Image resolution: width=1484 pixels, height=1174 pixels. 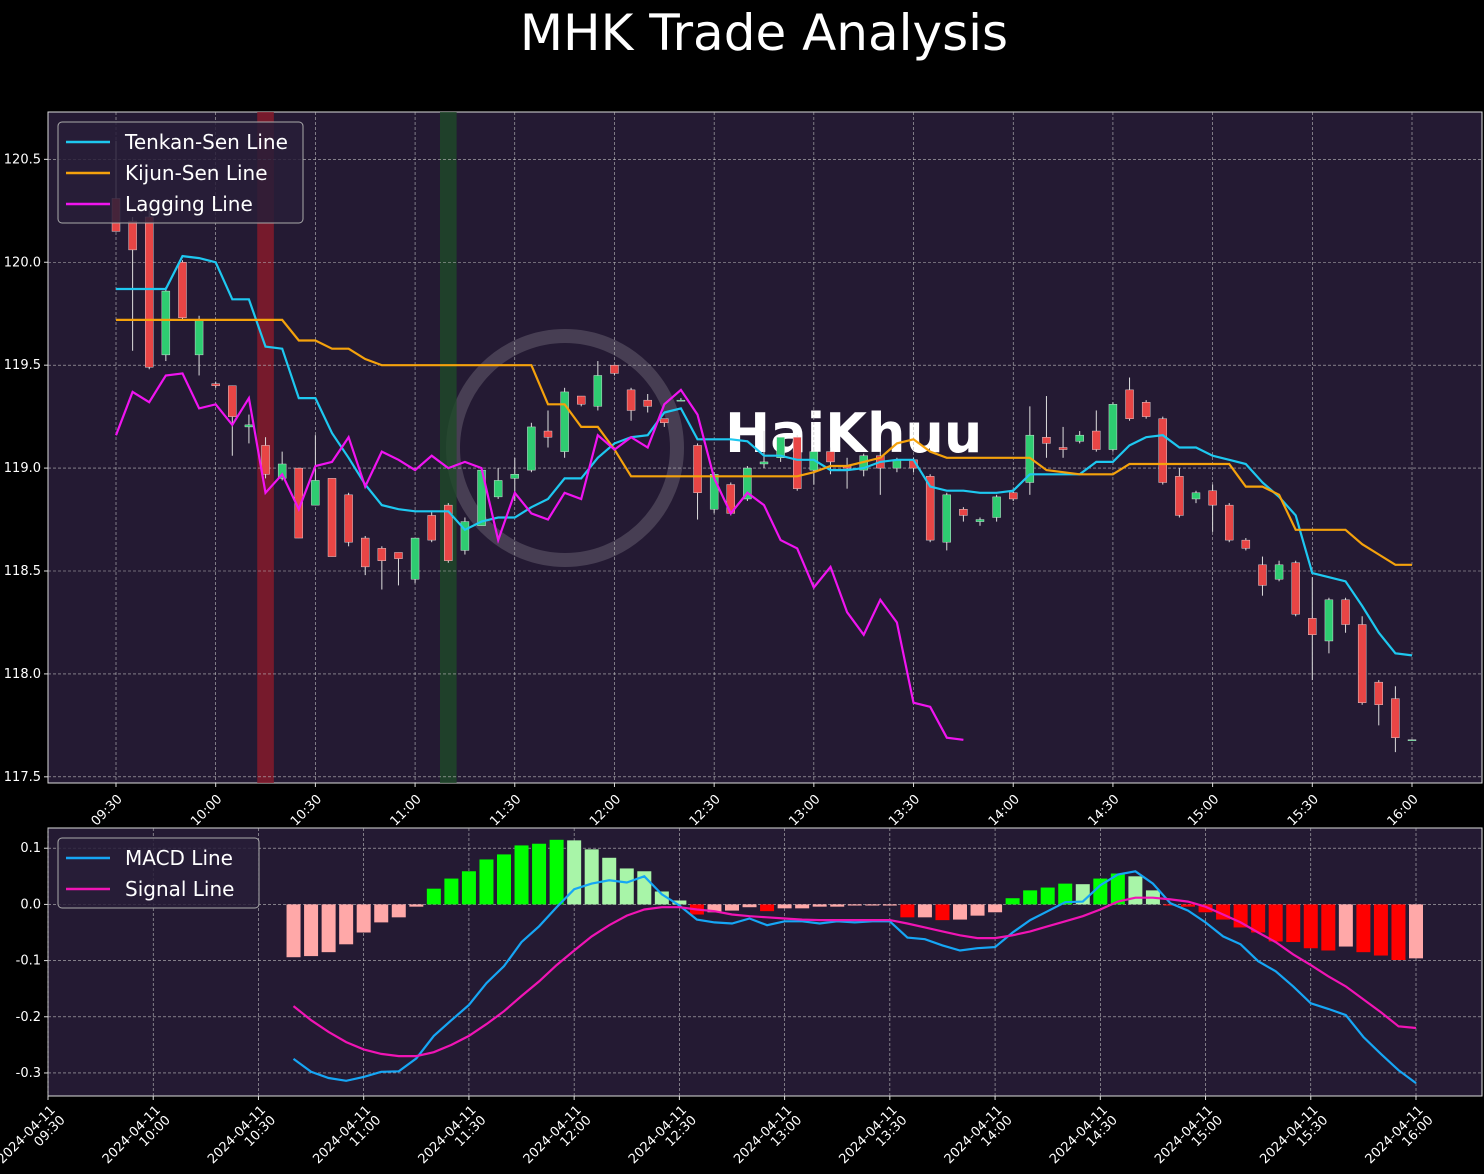 I want to click on y-tick-label: -0.2, so click(x=28, y=1017).